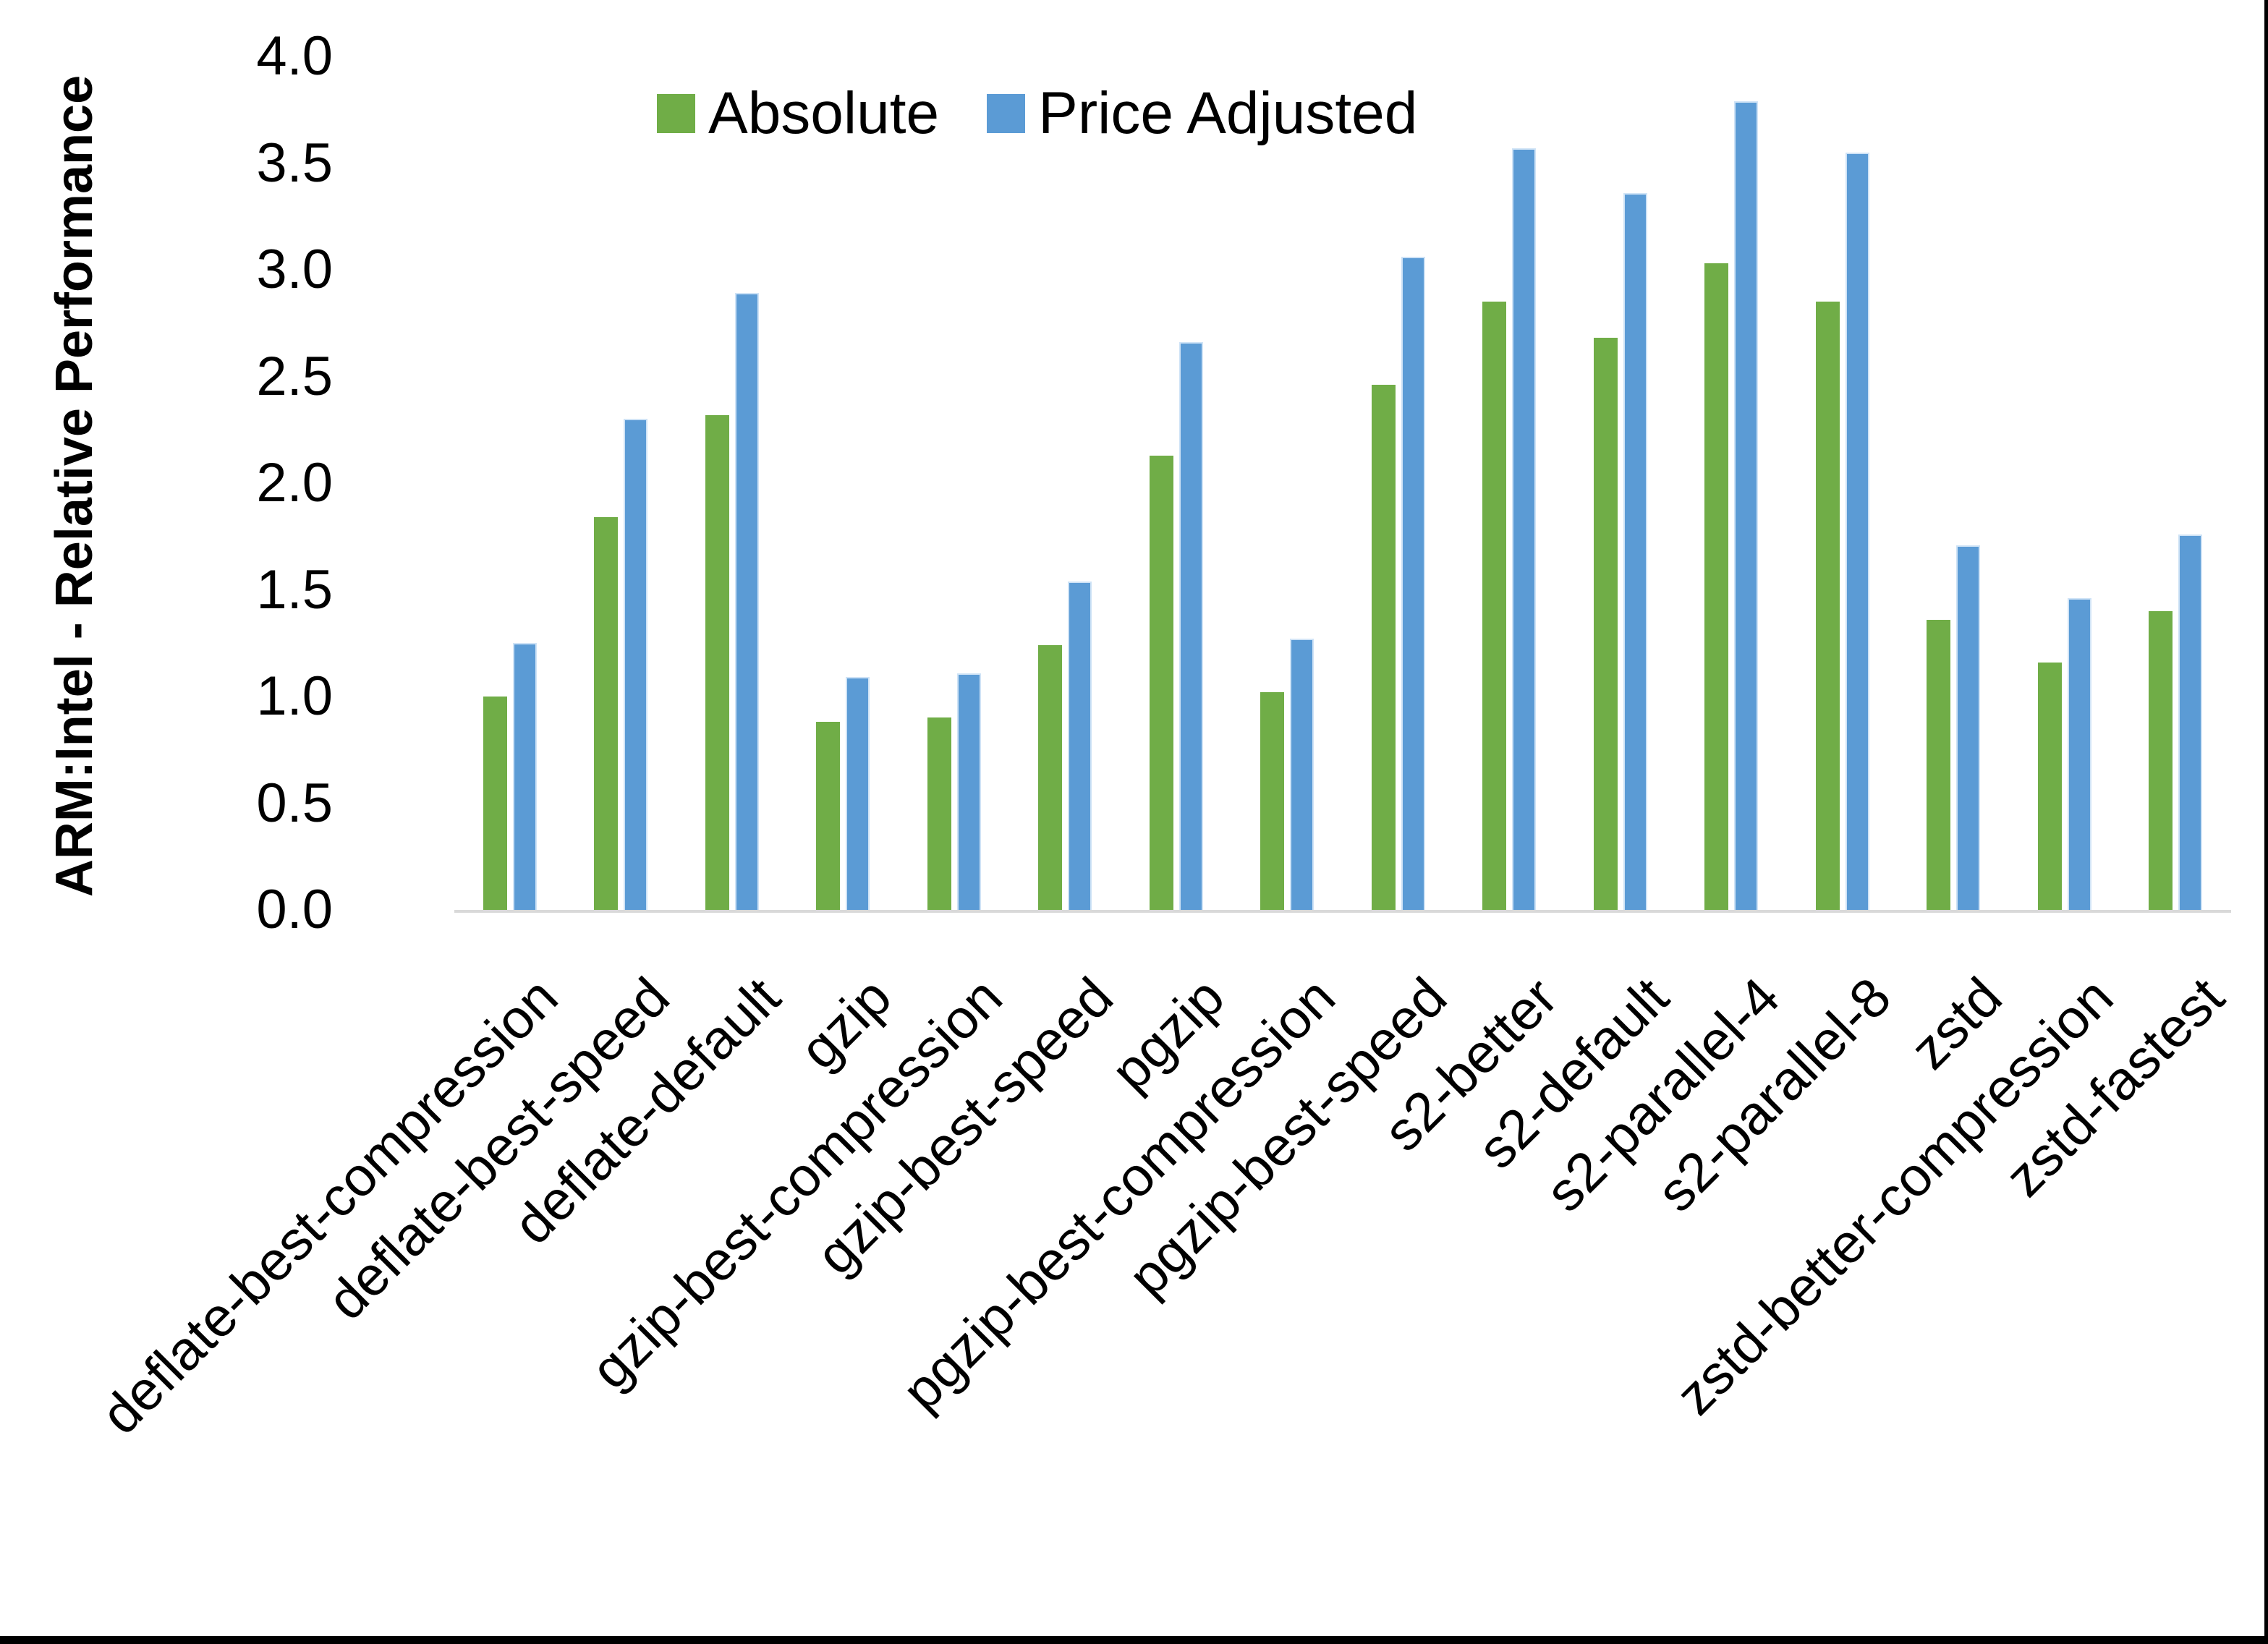 This screenshot has width=2268, height=1644. Describe the element at coordinates (1384, 647) in the screenshot. I see `bar-absolute-pgzip-best-speed` at that location.